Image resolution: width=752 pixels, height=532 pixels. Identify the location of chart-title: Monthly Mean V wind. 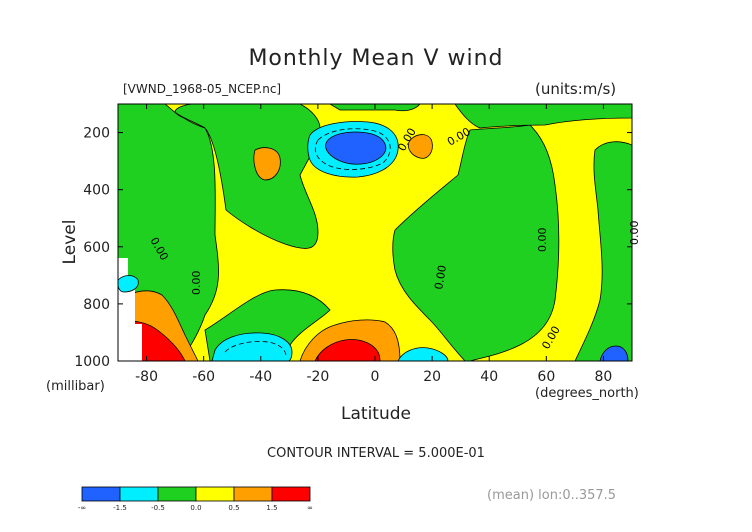
(376, 58).